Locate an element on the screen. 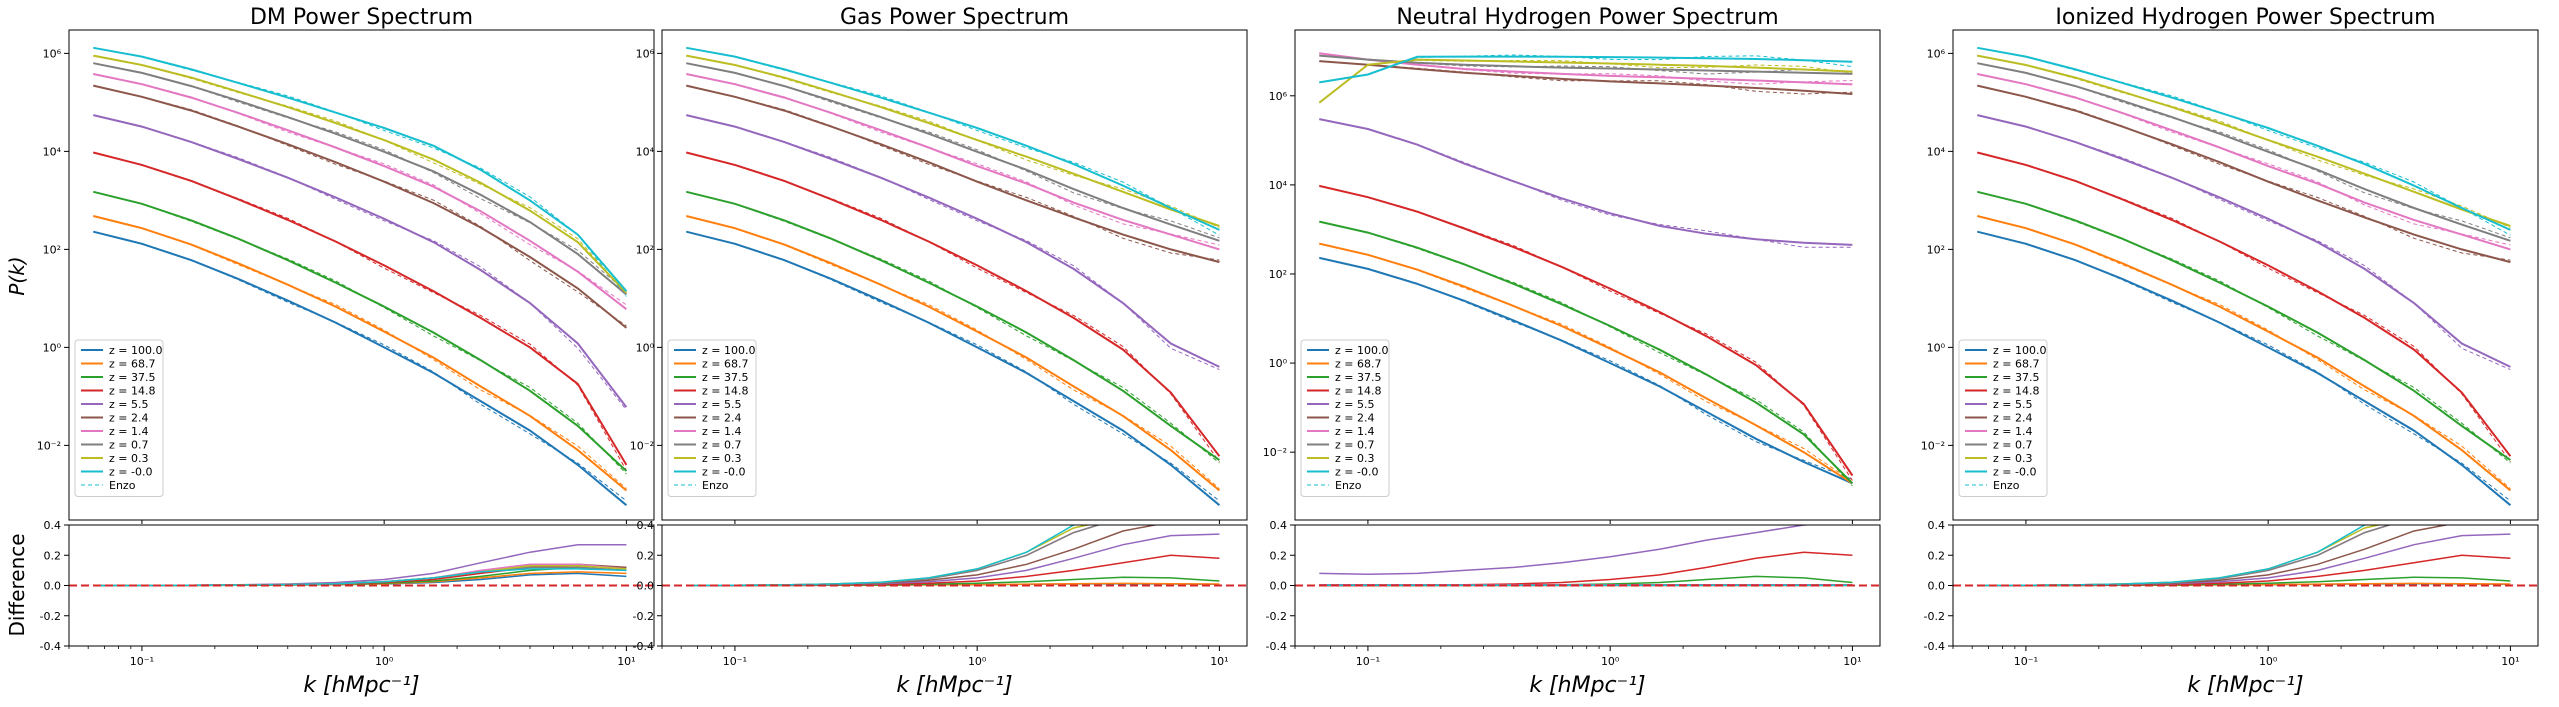  panel-title: DM Power Spectrum is located at coordinates (361, 17).